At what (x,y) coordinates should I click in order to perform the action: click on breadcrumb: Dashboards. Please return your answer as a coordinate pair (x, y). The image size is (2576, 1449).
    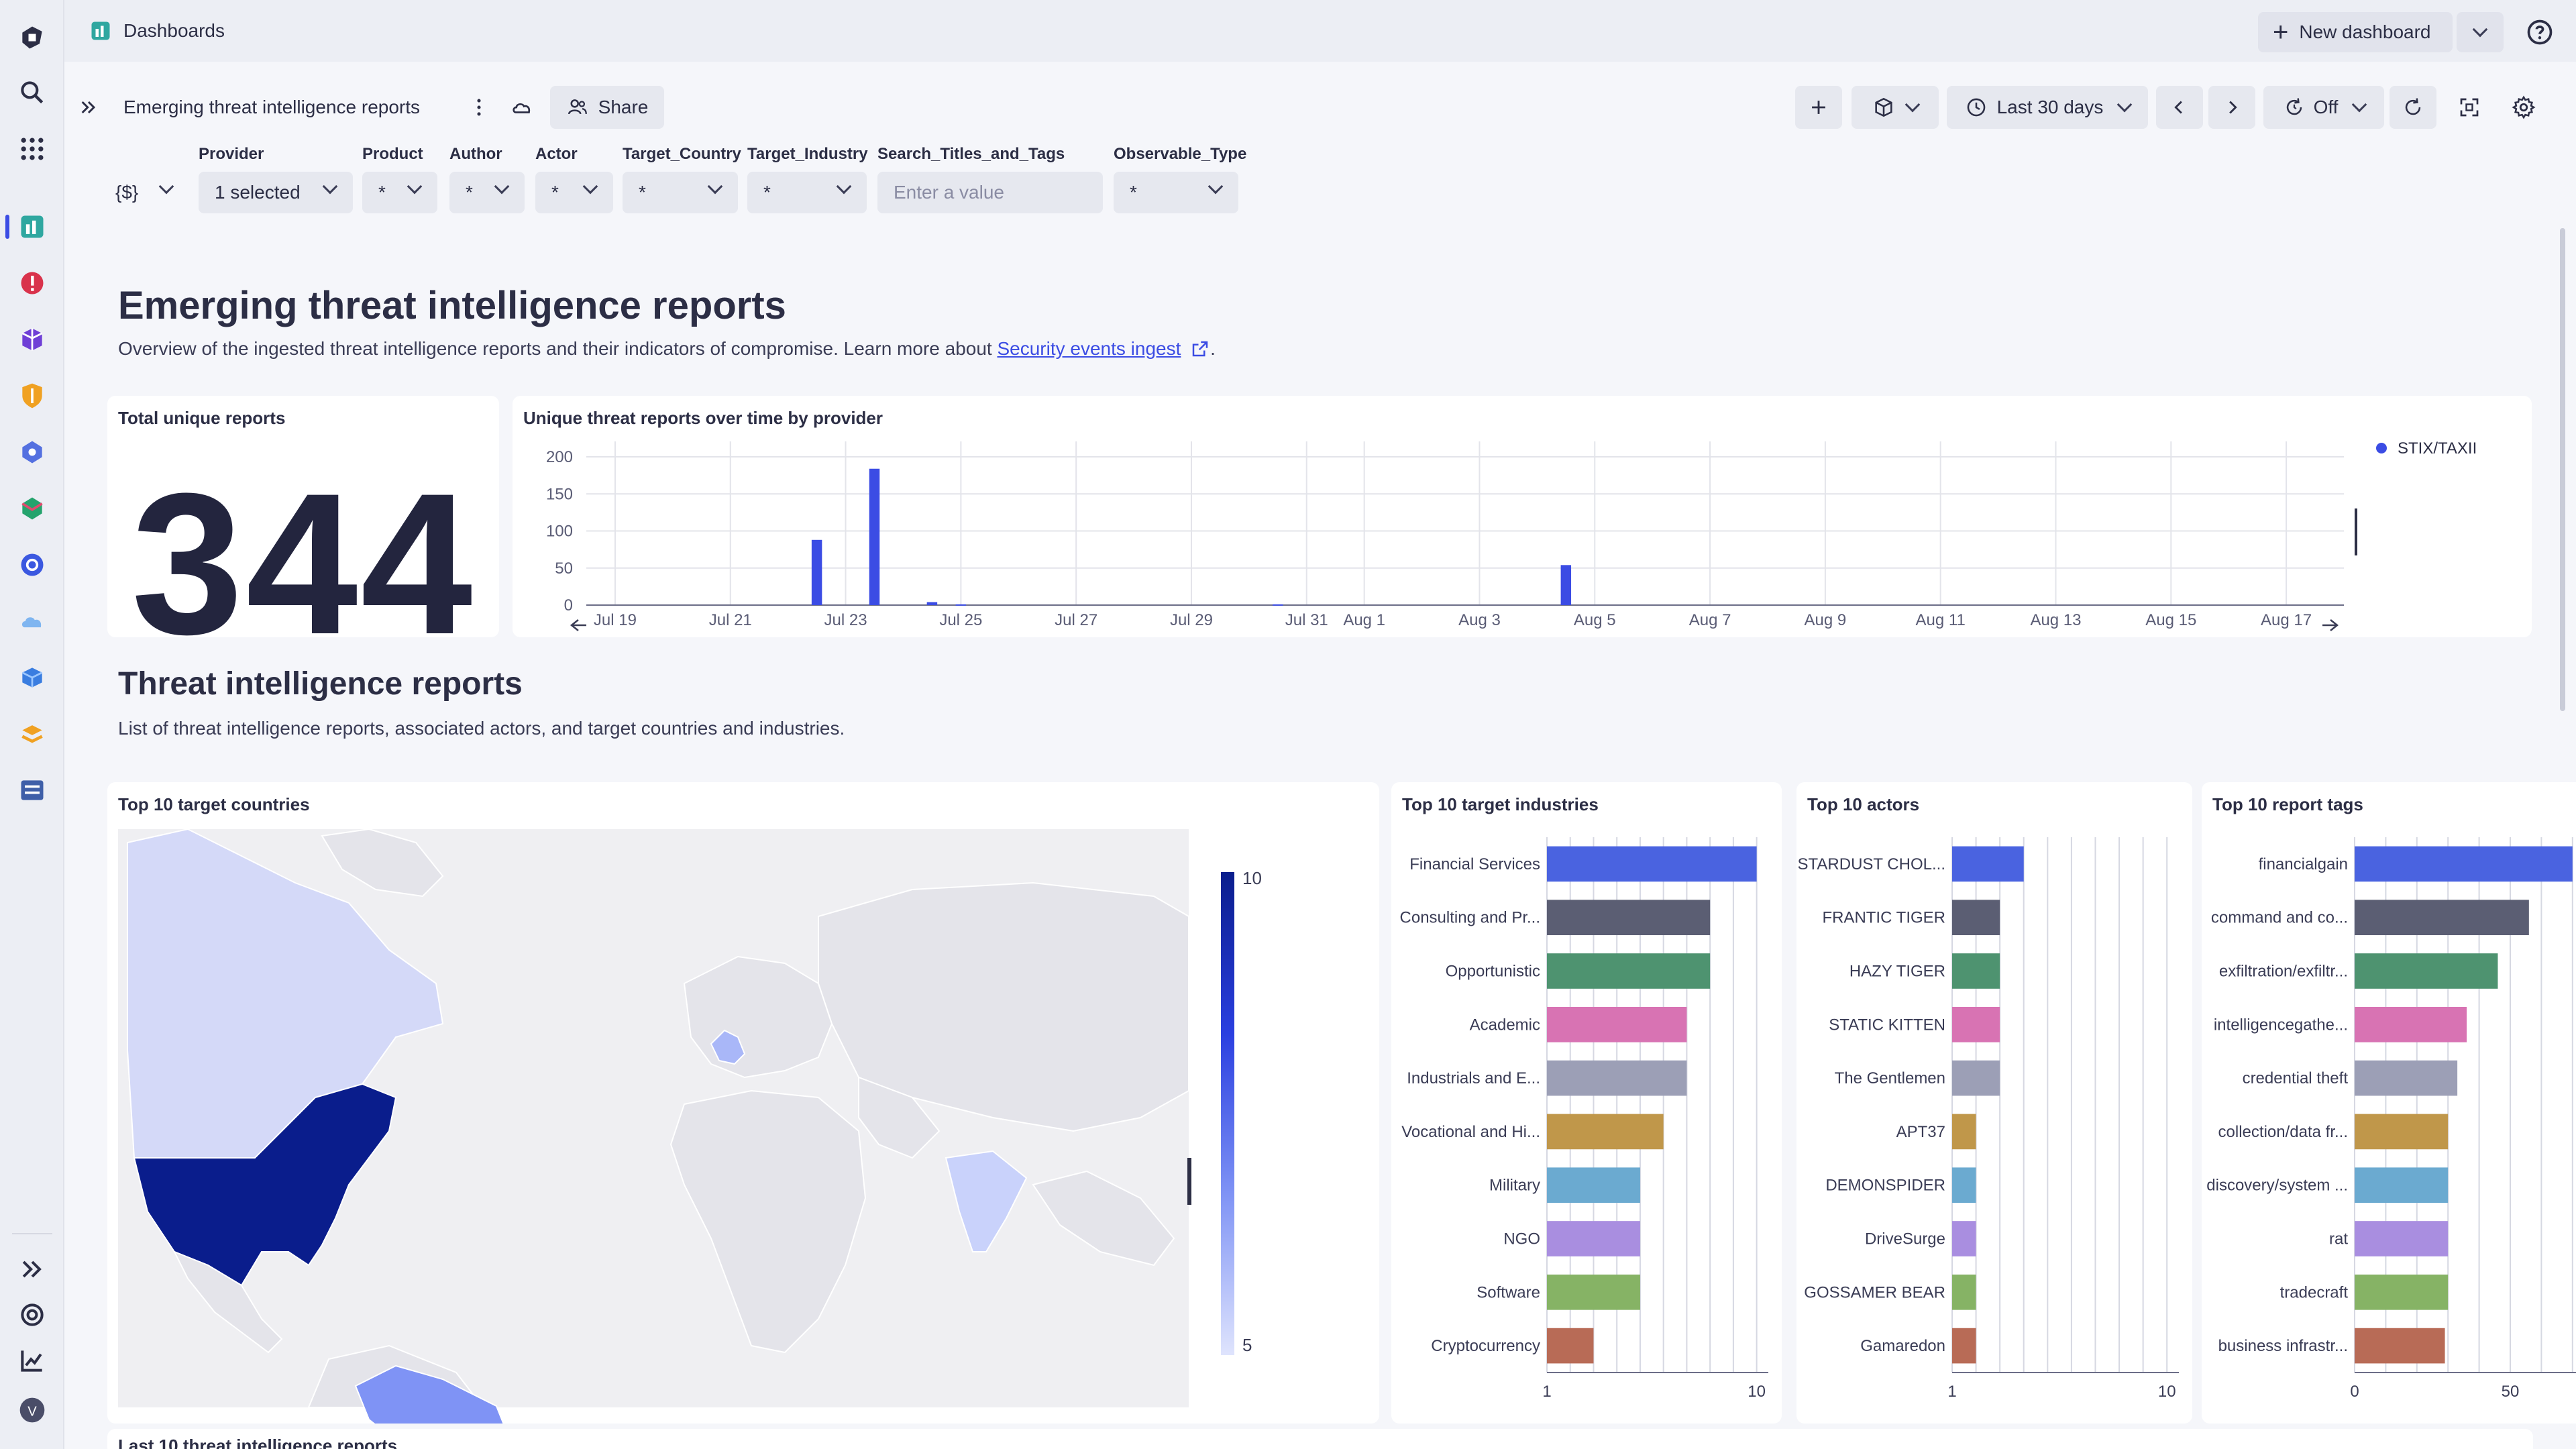
    Looking at the image, I should click on (157, 31).